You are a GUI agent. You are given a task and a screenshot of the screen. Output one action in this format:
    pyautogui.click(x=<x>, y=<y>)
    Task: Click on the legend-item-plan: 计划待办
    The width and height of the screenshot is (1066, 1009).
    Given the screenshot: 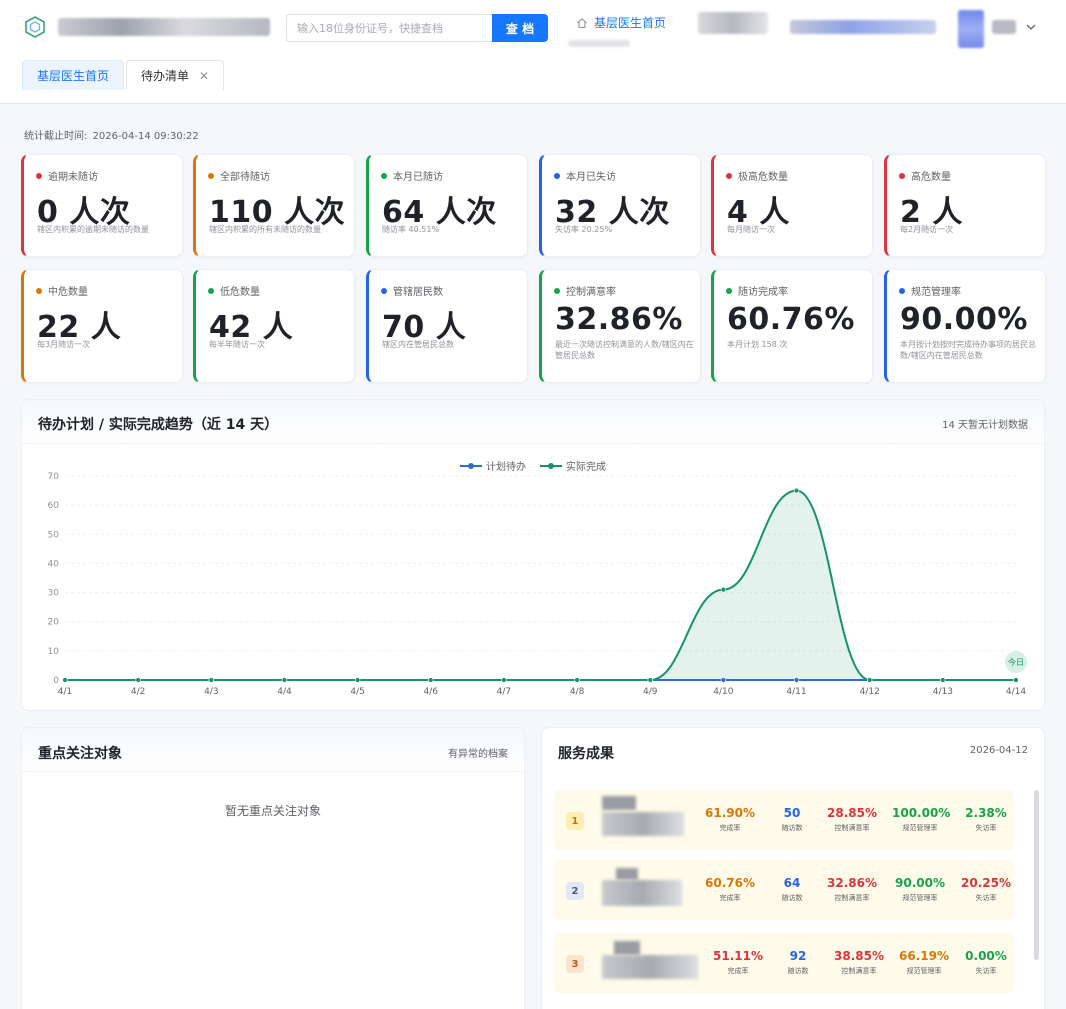 What is the action you would take?
    pyautogui.click(x=493, y=465)
    